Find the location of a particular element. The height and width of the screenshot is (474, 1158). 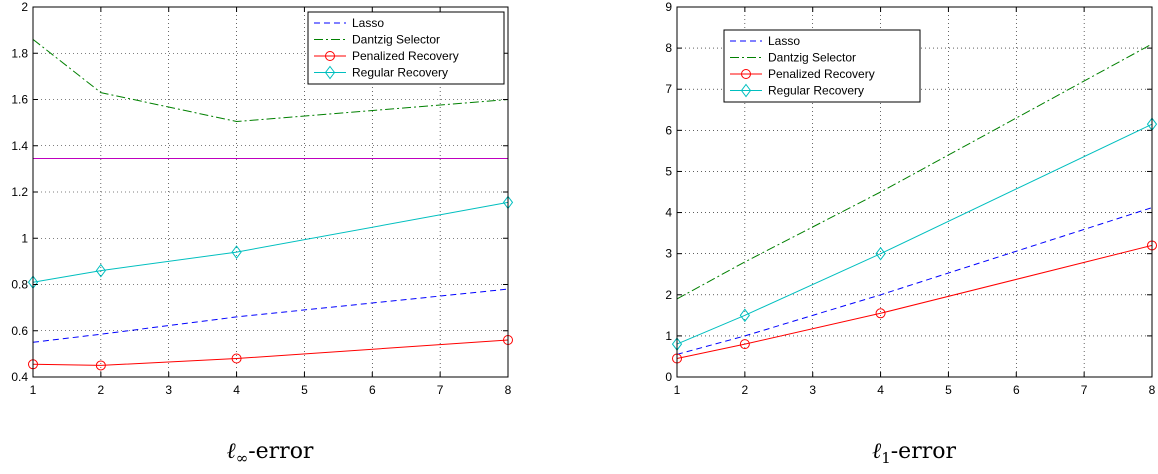

y-tick-label: 1.6 is located at coordinates (19, 100).